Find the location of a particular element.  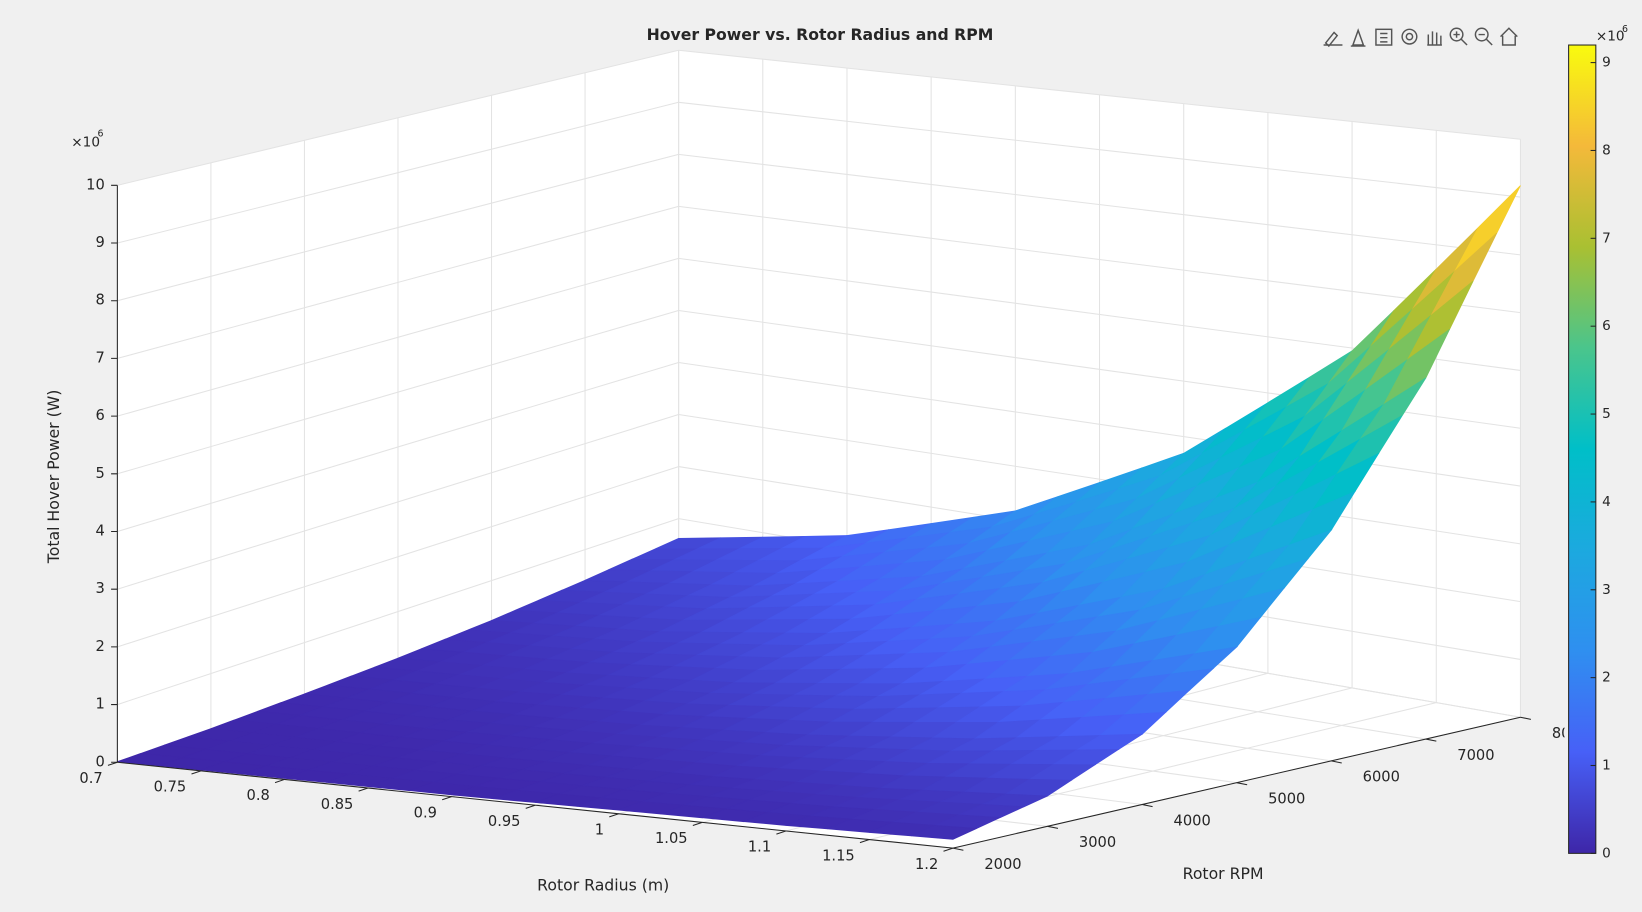

x-tick-label: 1.1 is located at coordinates (759, 847).